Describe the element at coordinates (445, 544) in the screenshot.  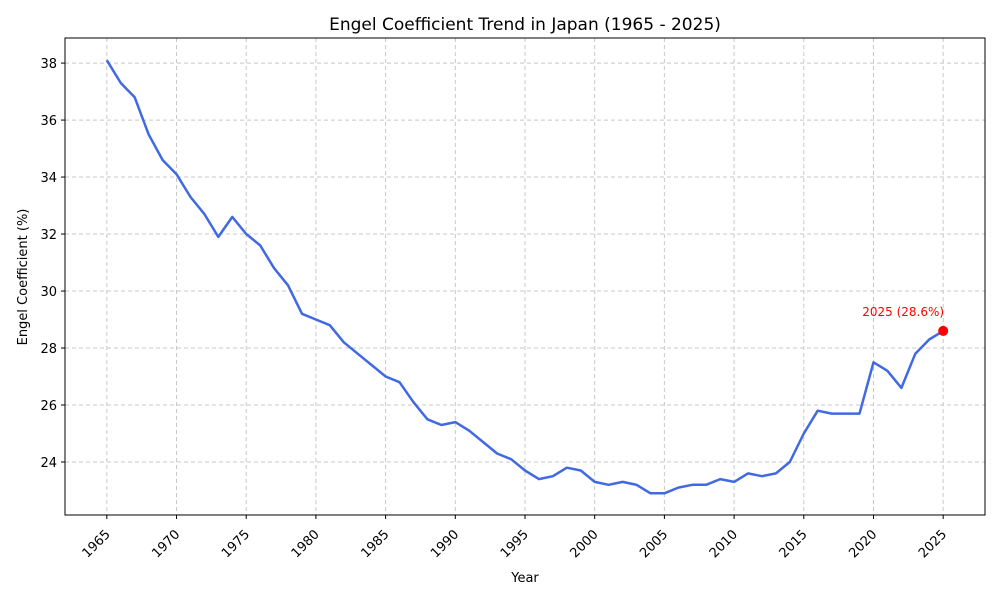
I see `x-tick-label: 1990` at that location.